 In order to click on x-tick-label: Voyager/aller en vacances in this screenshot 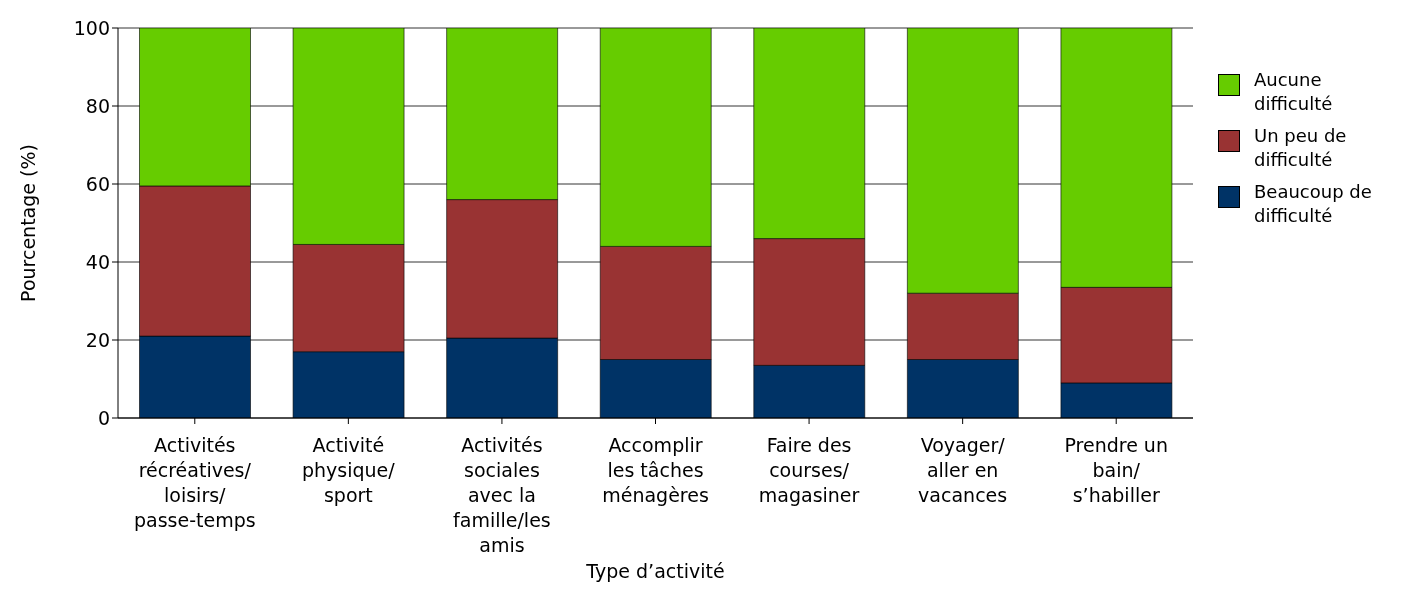, I will do `click(963, 470)`.